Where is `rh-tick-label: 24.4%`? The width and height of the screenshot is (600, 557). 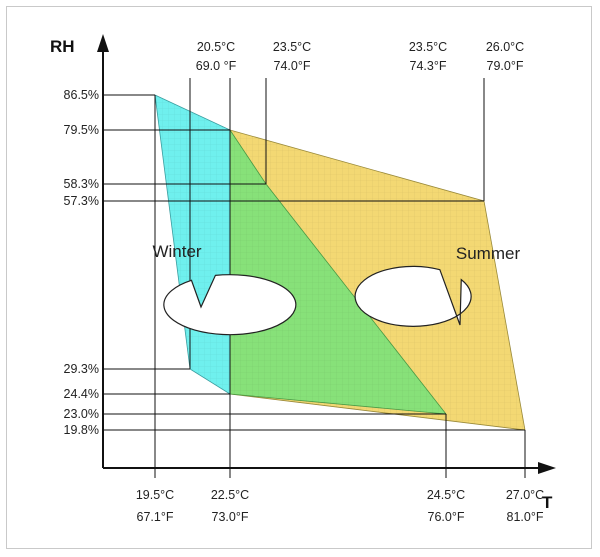 rh-tick-label: 24.4% is located at coordinates (81, 394).